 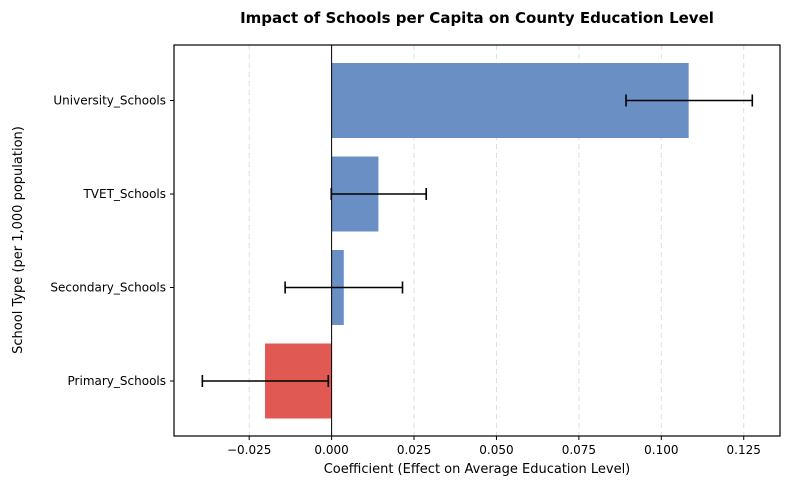 What do you see at coordinates (661, 450) in the screenshot?
I see `x-tick-label: 0.100` at bounding box center [661, 450].